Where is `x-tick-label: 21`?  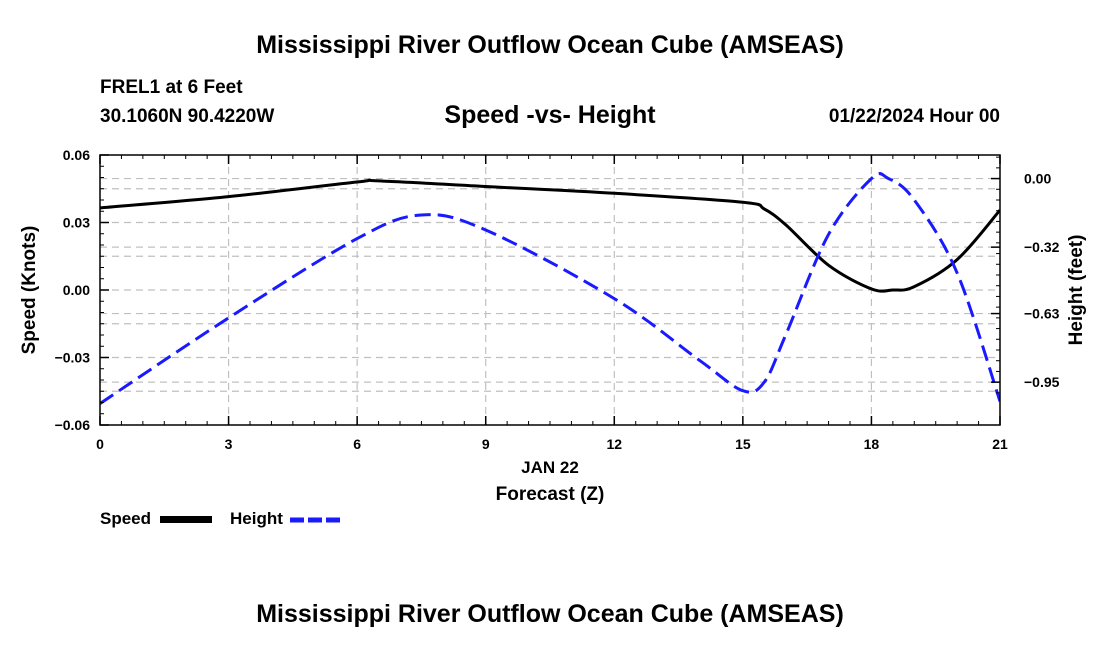
x-tick-label: 21 is located at coordinates (1000, 444).